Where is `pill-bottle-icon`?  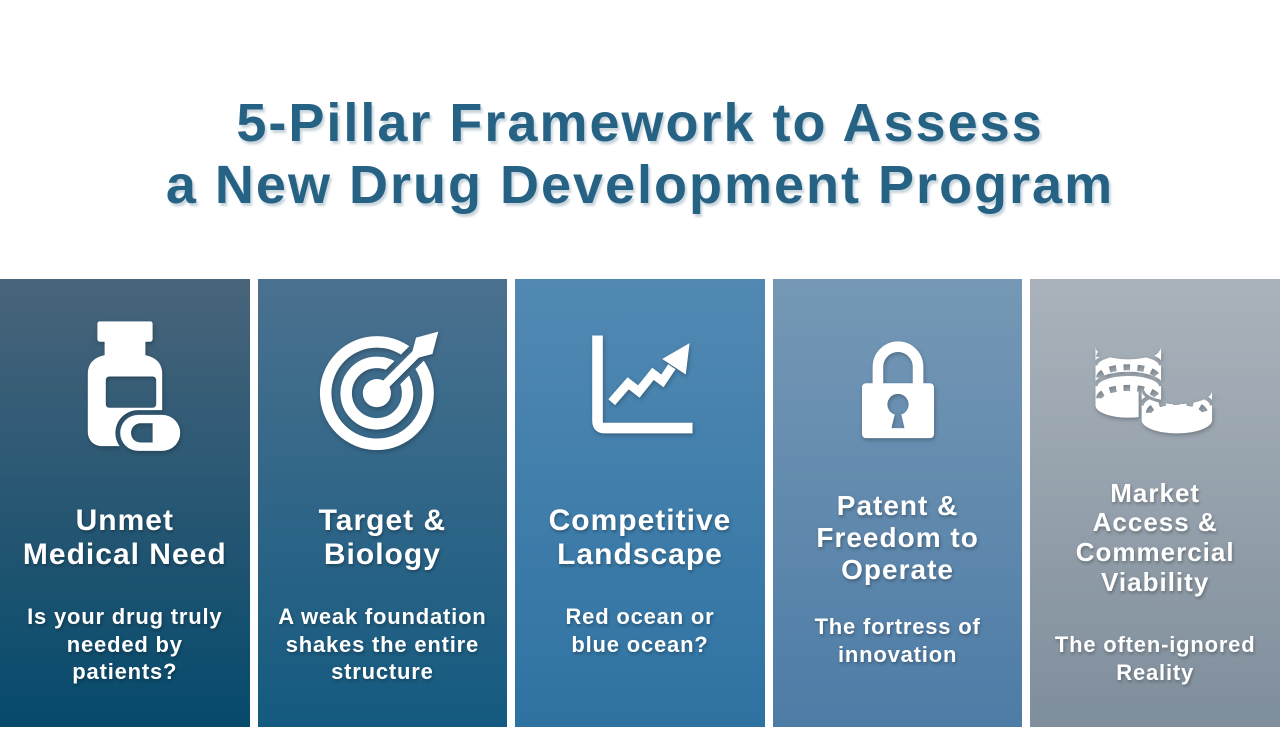 pill-bottle-icon is located at coordinates (133, 386).